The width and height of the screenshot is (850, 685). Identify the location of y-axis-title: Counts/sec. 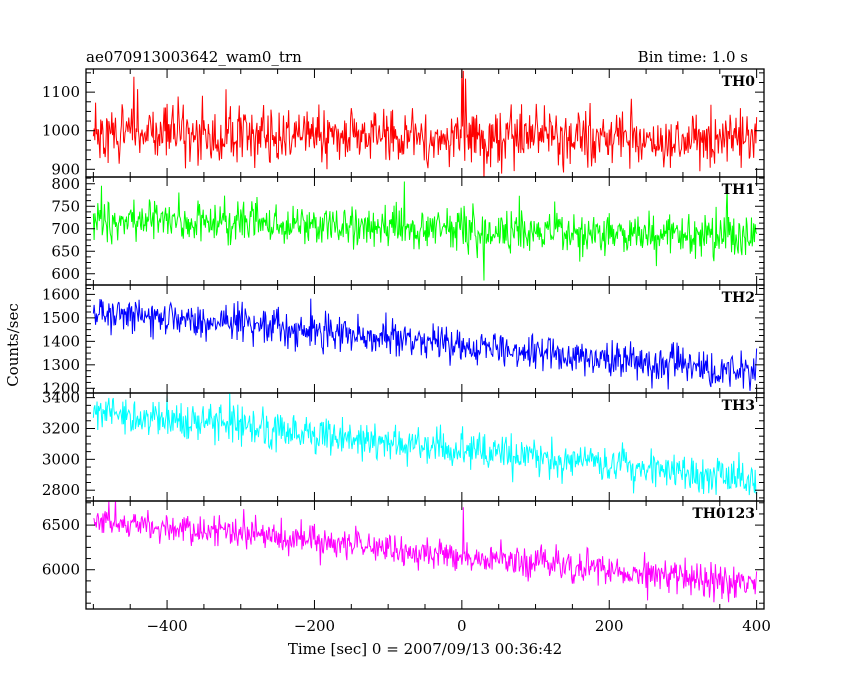
(13, 345).